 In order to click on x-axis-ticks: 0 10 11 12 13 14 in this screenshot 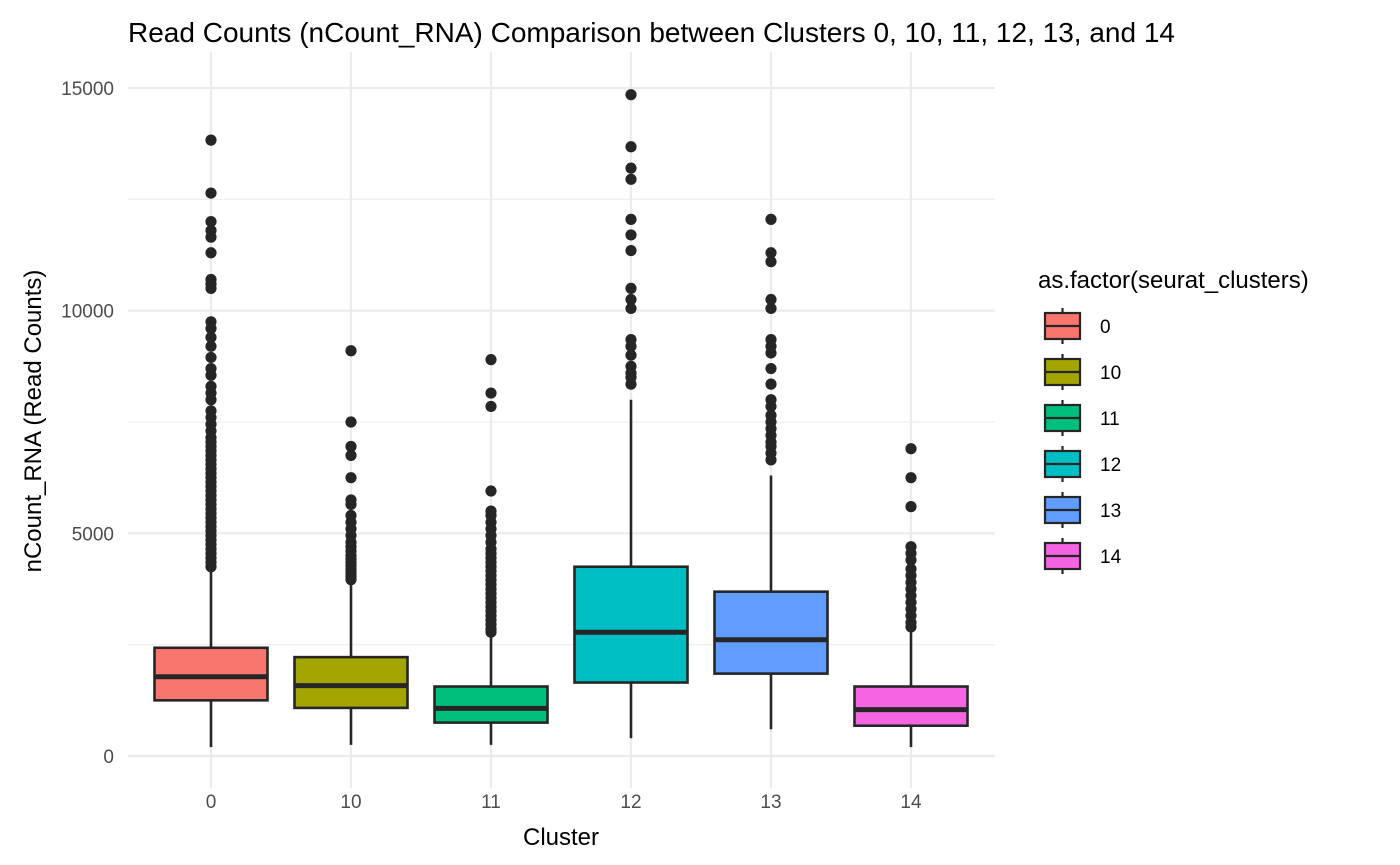, I will do `click(564, 802)`.